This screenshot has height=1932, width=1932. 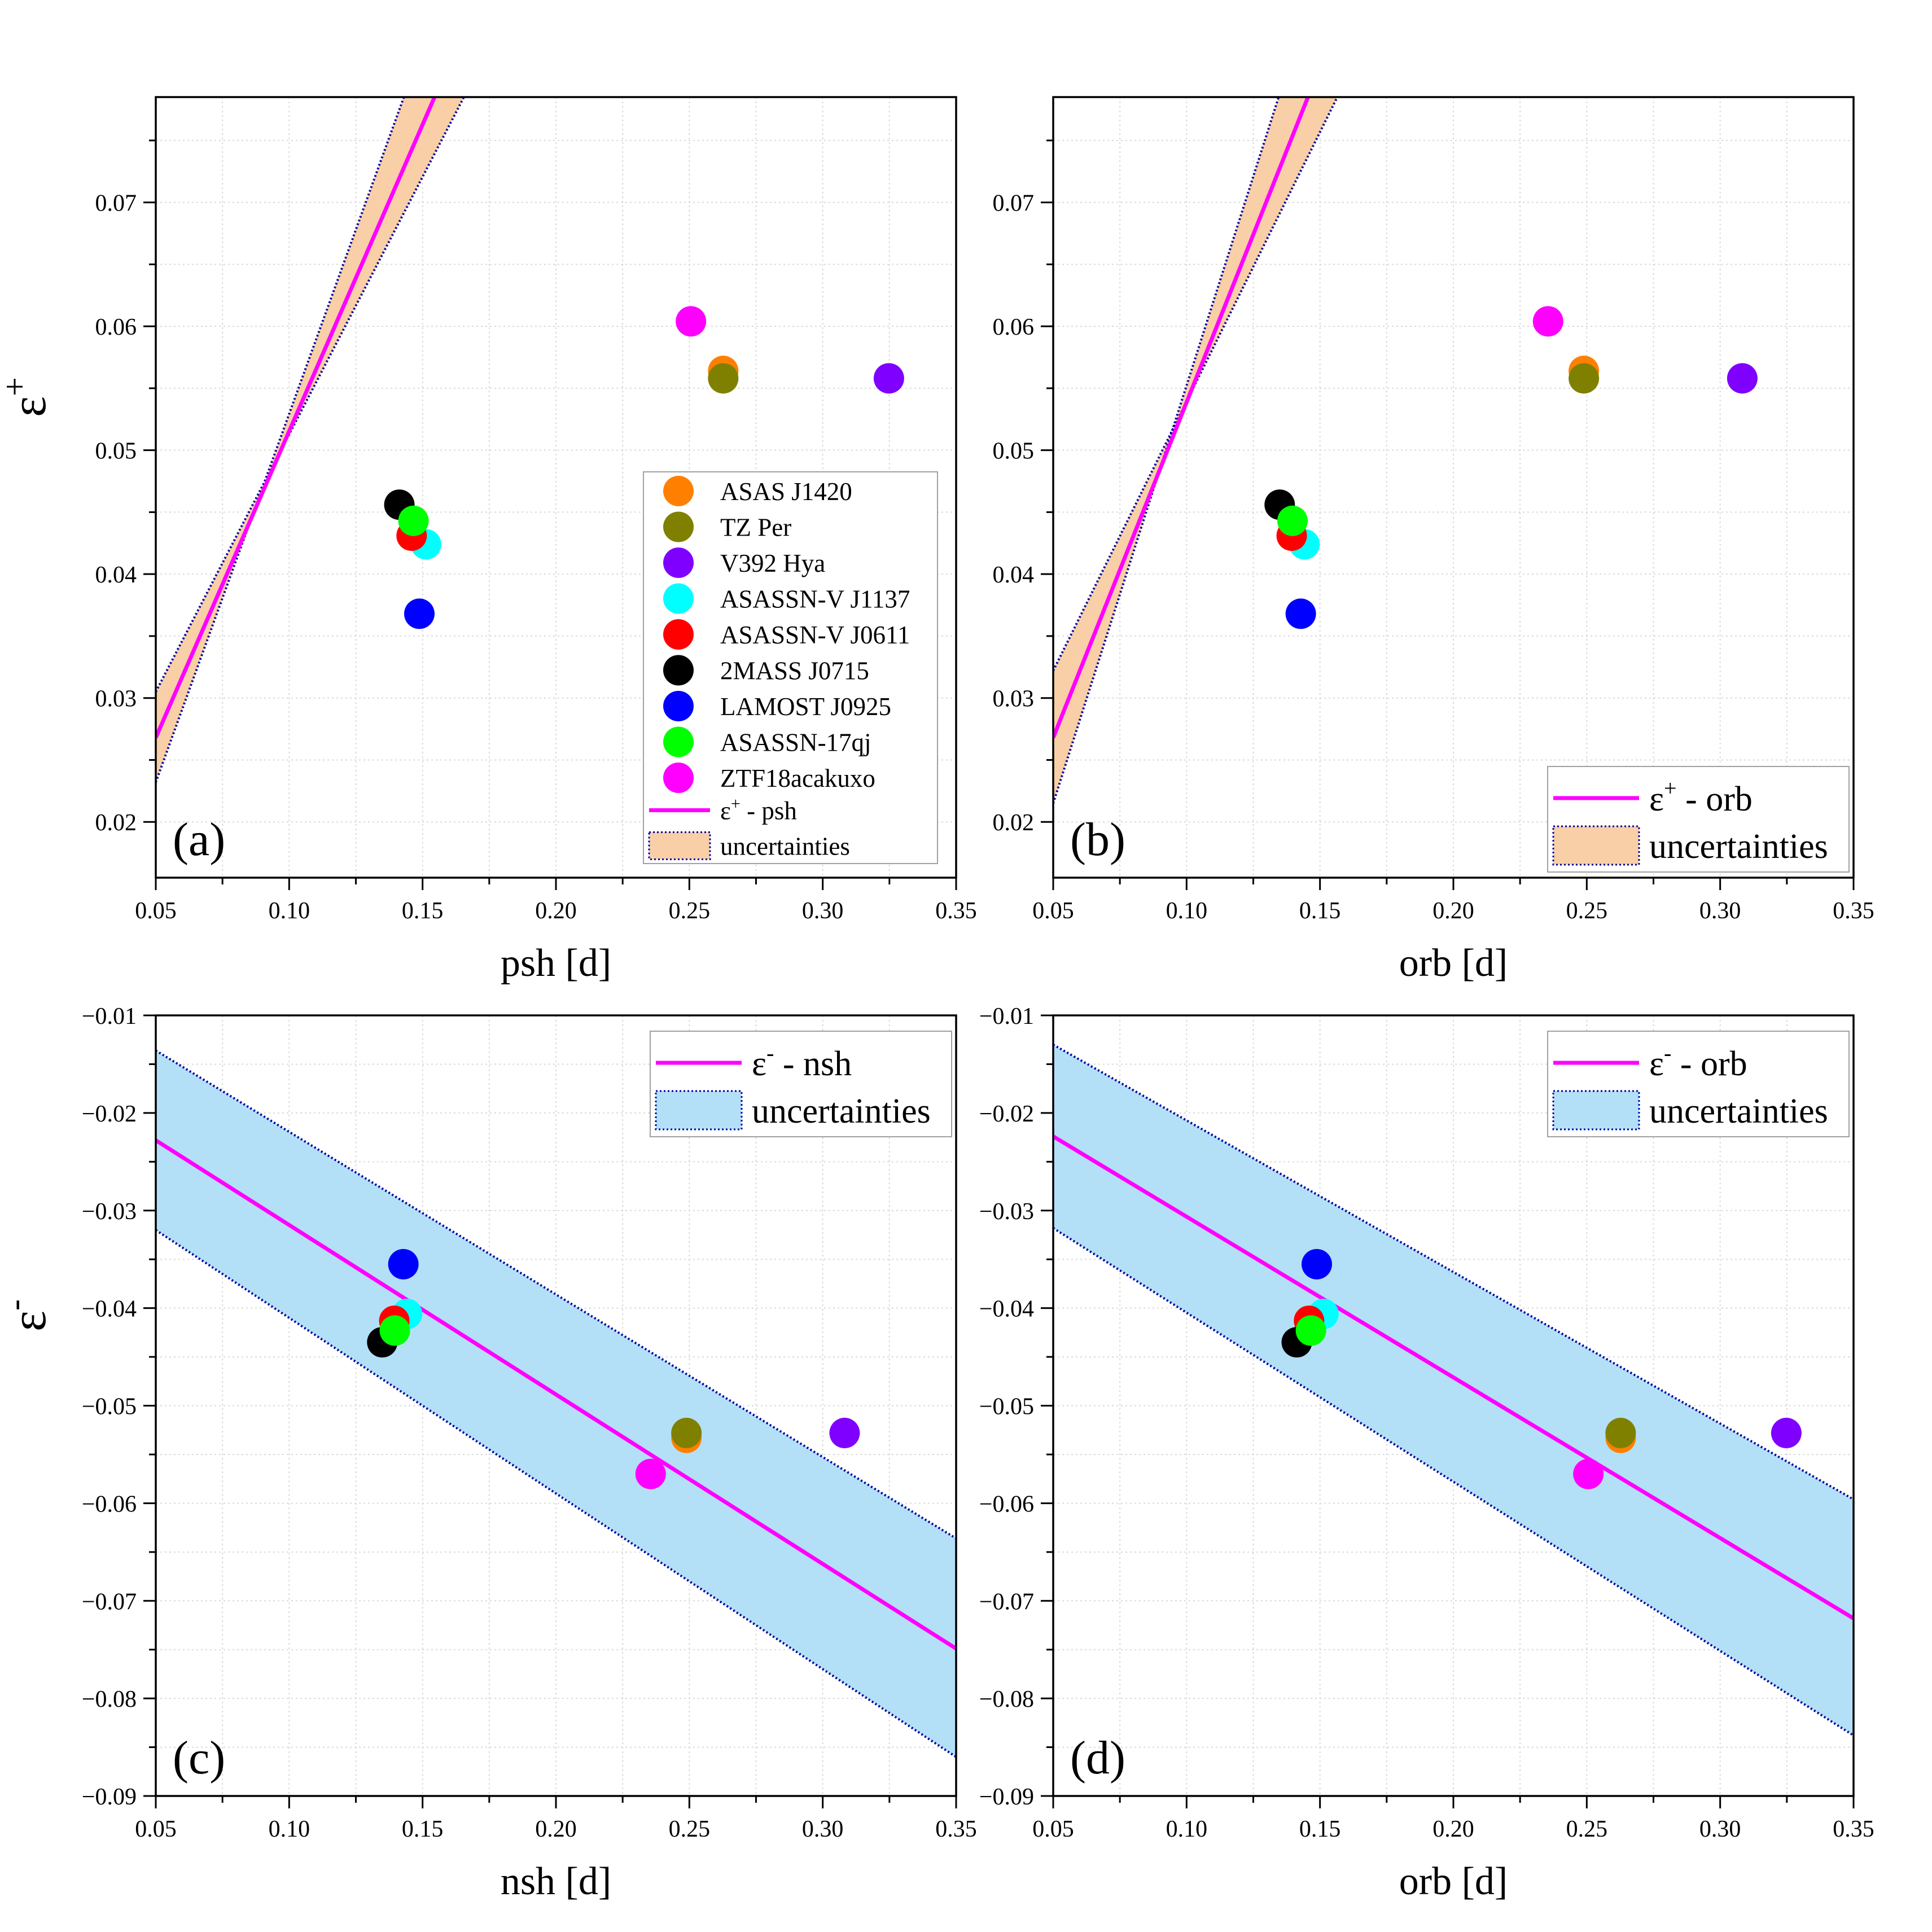 I want to click on legend-fit-label: ε+ - psh, so click(x=758, y=810).